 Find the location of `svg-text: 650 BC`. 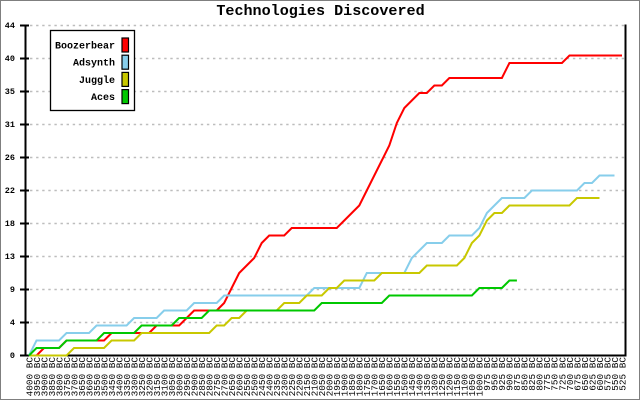

svg-text: 650 BC is located at coordinates (585, 374).